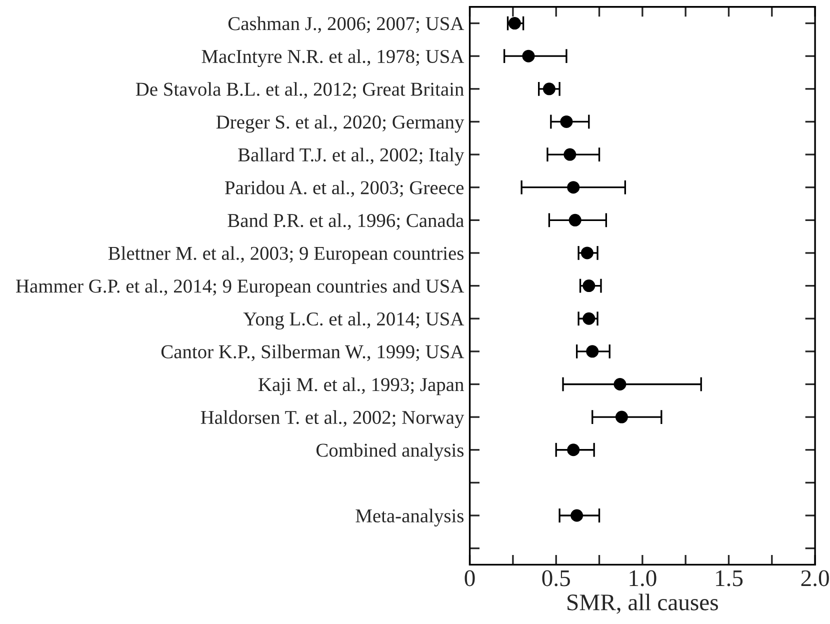 The image size is (830, 624). What do you see at coordinates (410, 517) in the screenshot?
I see `y-tick-label: Meta-analysis` at bounding box center [410, 517].